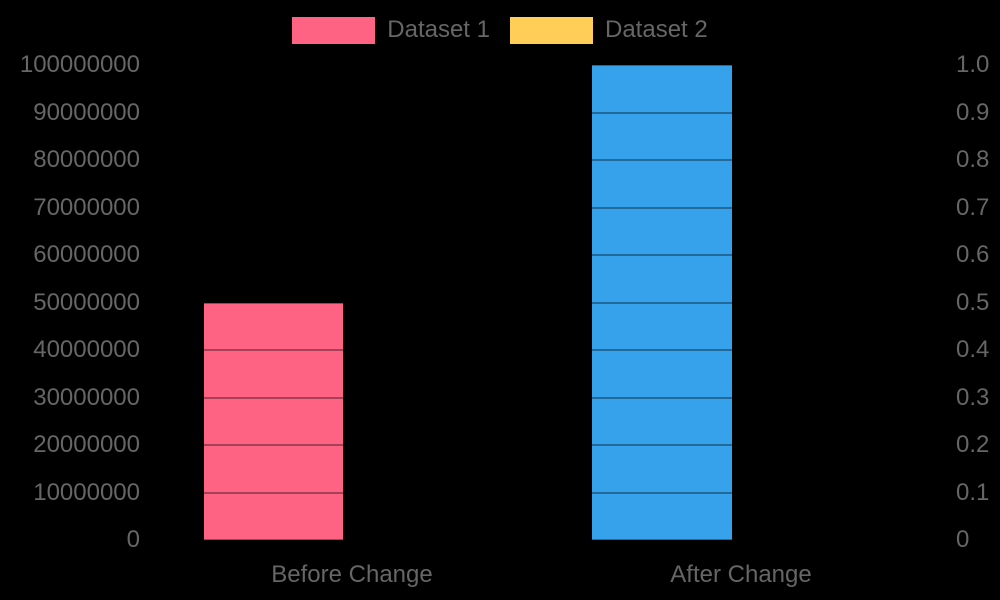 This screenshot has height=600, width=1000. Describe the element at coordinates (79, 64) in the screenshot. I see `left-axis-tick-label: 100000000` at that location.